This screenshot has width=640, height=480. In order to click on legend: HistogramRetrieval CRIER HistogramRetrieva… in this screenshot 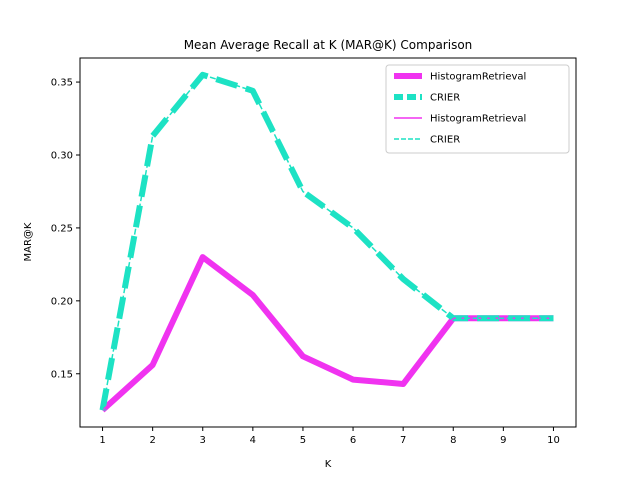, I will do `click(477, 109)`.